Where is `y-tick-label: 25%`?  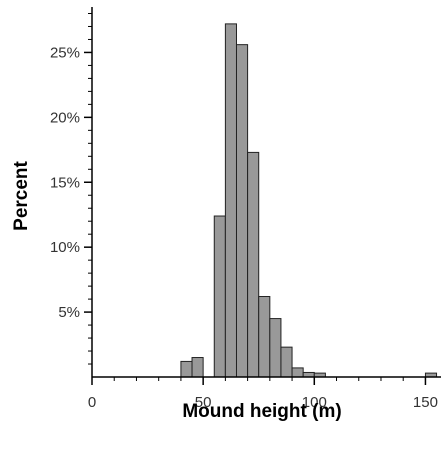
y-tick-label: 25% is located at coordinates (65, 52).